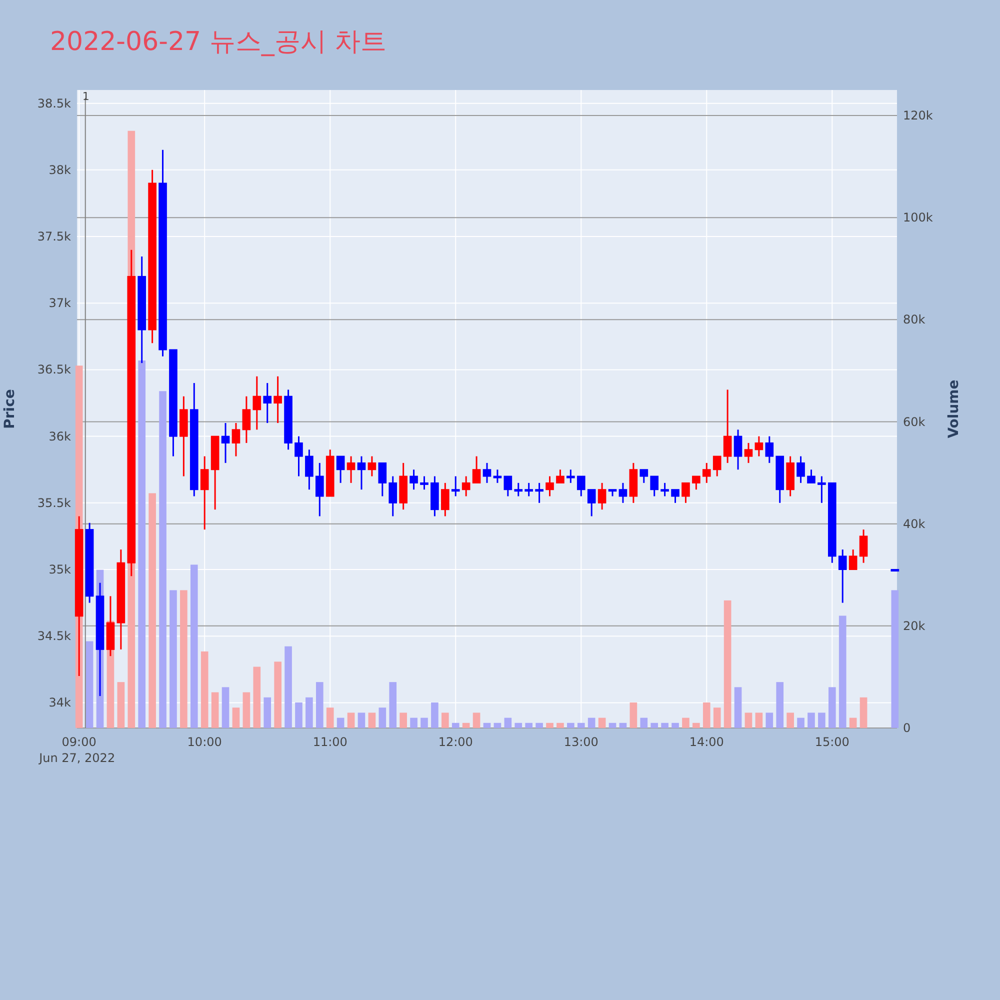  What do you see at coordinates (918, 217) in the screenshot?
I see `y2-tick-label: 100k` at bounding box center [918, 217].